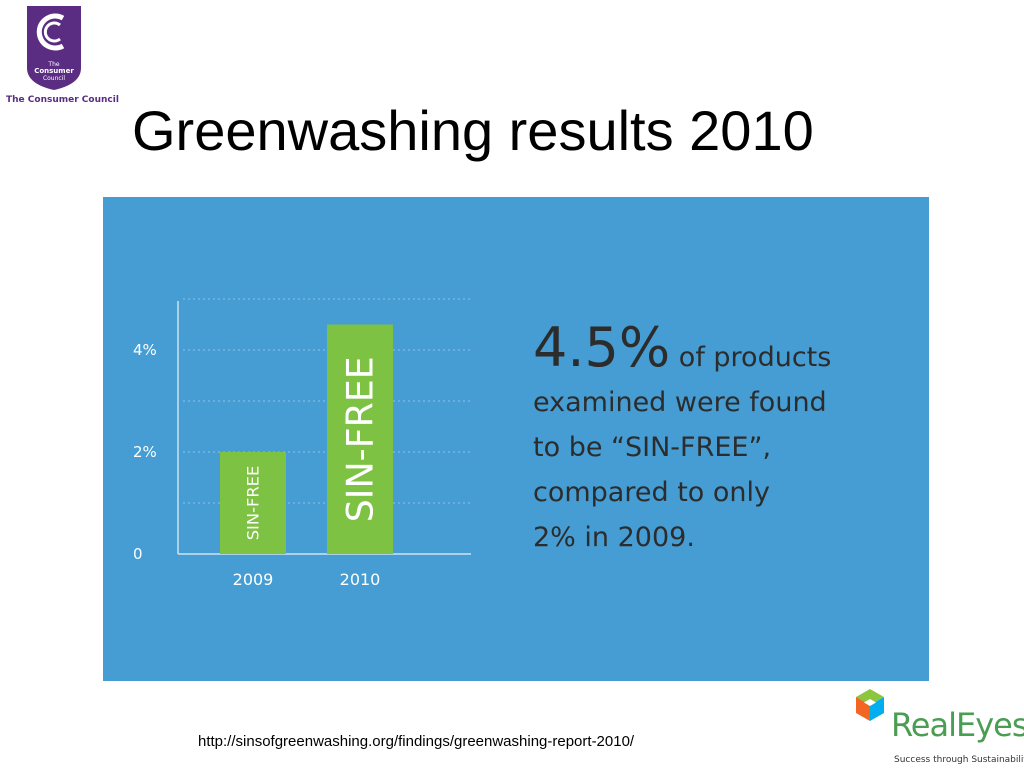 Image resolution: width=1024 pixels, height=768 pixels. Describe the element at coordinates (959, 760) in the screenshot. I see `realeyes-tagline: Success through Sustainability` at that location.